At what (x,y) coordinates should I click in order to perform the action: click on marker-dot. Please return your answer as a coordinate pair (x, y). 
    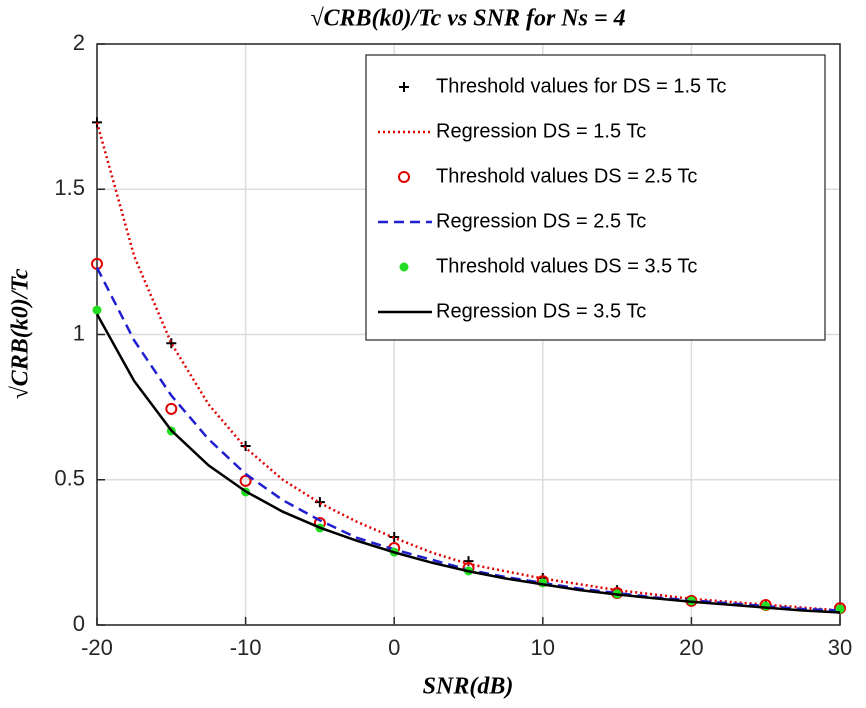
    Looking at the image, I should click on (97, 310).